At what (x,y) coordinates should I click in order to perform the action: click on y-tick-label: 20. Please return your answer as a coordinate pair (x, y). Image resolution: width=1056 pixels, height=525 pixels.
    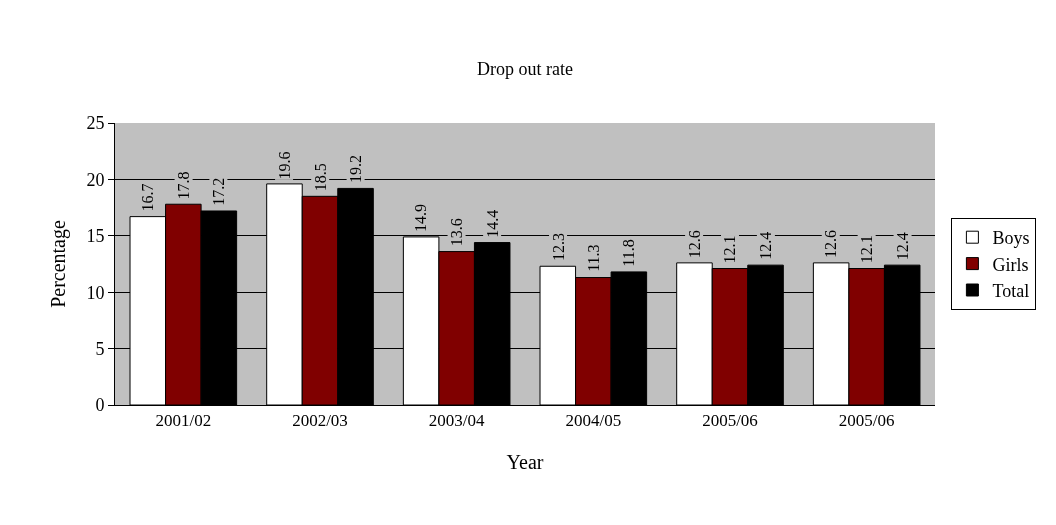
    Looking at the image, I should click on (95, 179).